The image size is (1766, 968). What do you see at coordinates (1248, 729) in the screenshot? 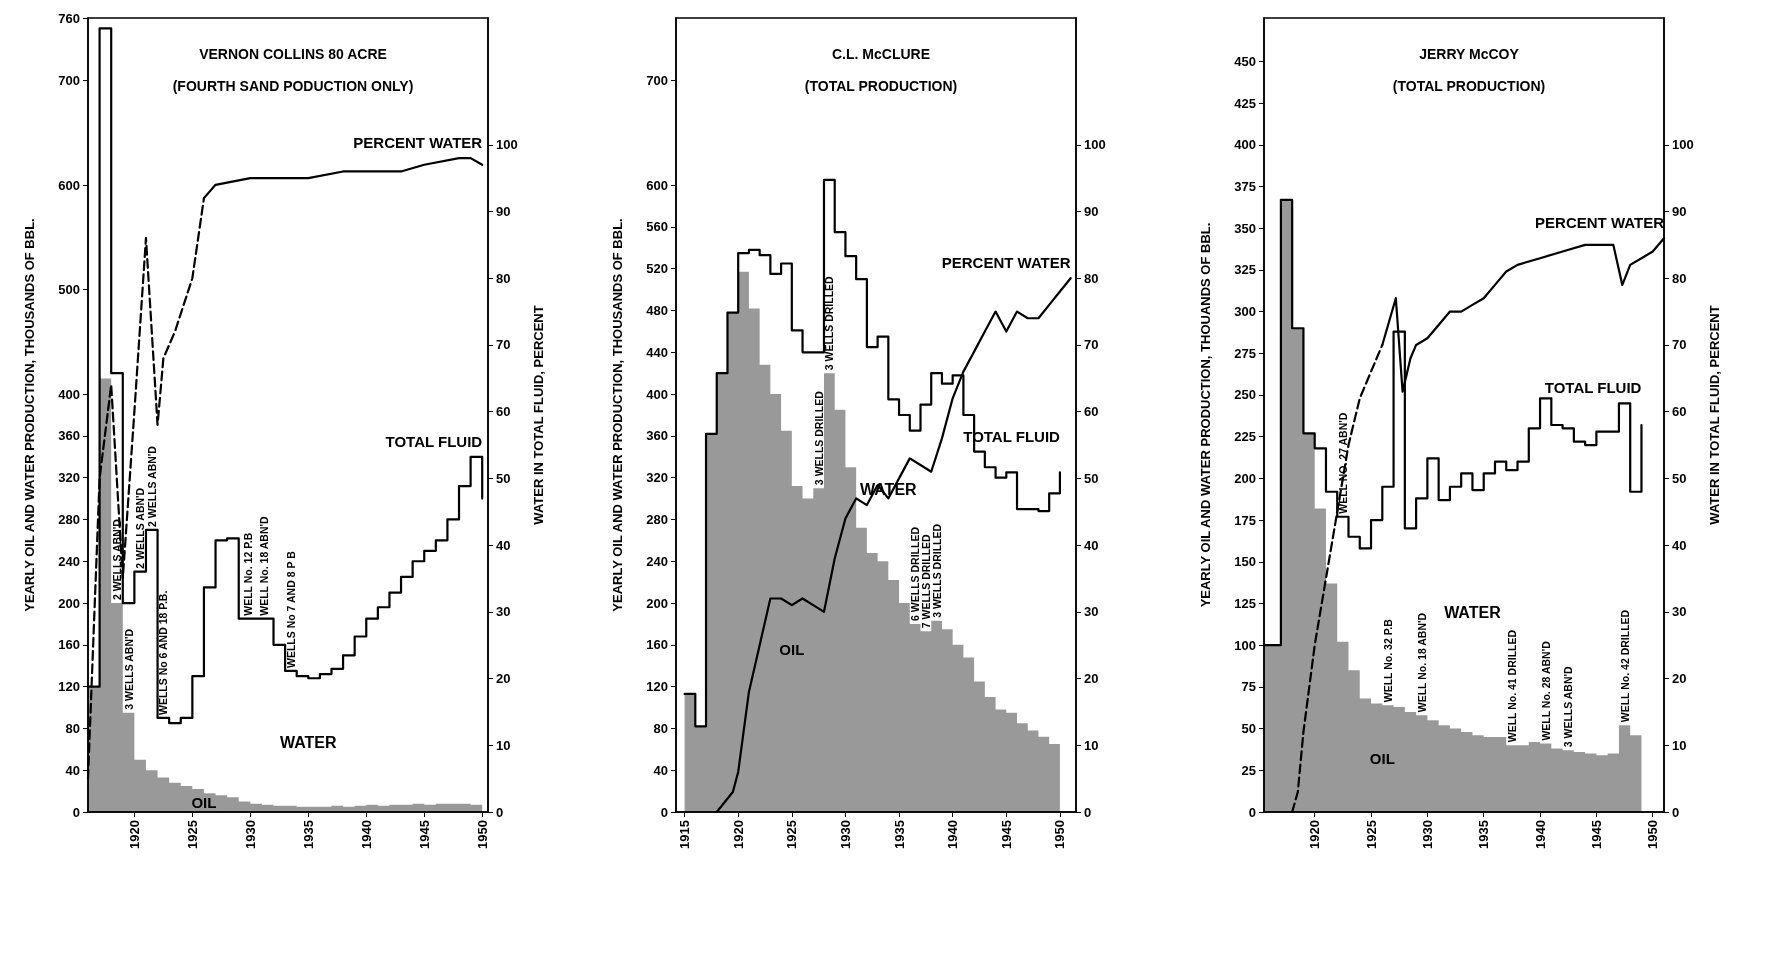
I see `y-tick-label: 50` at bounding box center [1248, 729].